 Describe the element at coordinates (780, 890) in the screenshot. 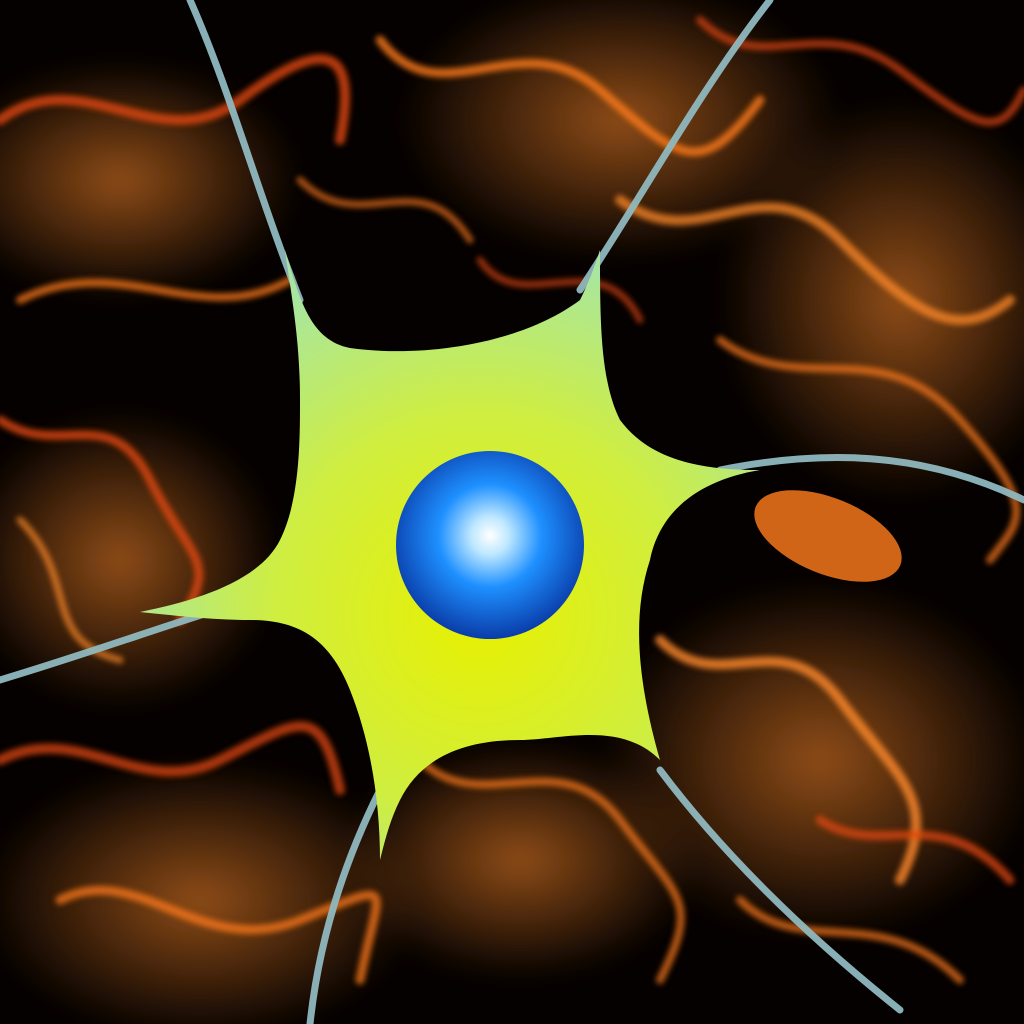

I see `dendrite-bottom-right` at that location.